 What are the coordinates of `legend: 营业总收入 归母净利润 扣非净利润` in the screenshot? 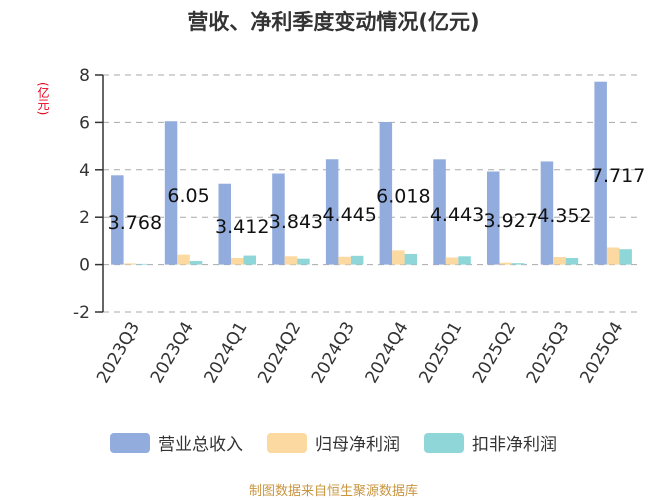 It's located at (333, 442).